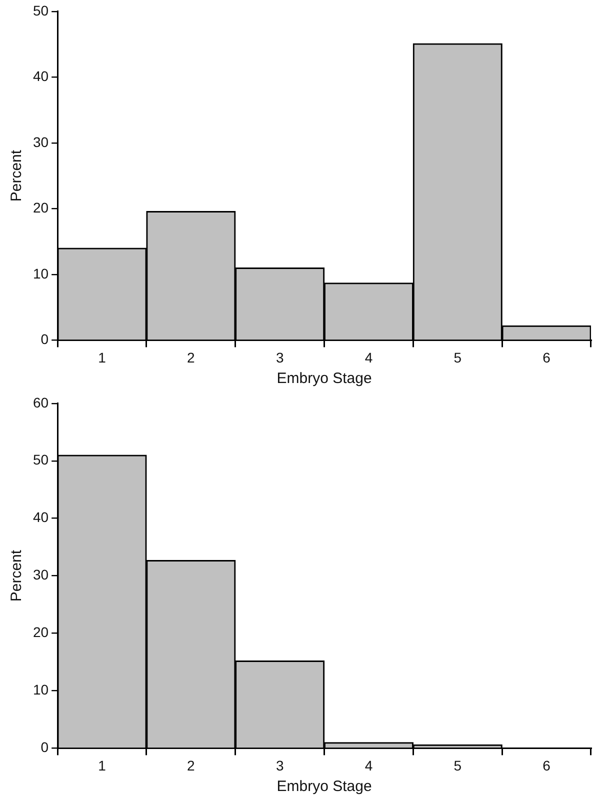 This screenshot has height=800, width=597. Describe the element at coordinates (40, 402) in the screenshot. I see `y-tick-label: 60` at that location.